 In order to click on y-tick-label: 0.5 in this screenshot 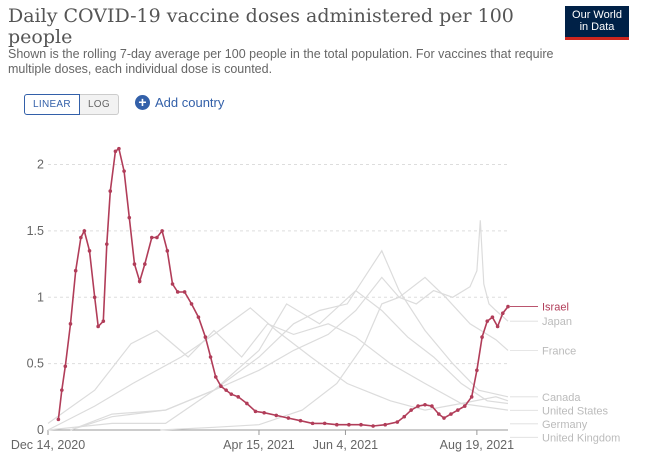, I will do `click(35, 364)`.